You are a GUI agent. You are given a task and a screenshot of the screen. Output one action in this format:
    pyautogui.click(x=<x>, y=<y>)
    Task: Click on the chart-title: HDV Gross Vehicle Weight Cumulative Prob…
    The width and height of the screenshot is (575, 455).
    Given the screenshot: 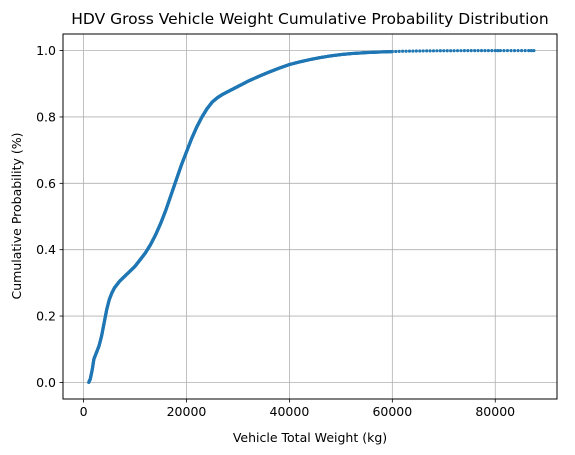 What is the action you would take?
    pyautogui.click(x=309, y=19)
    